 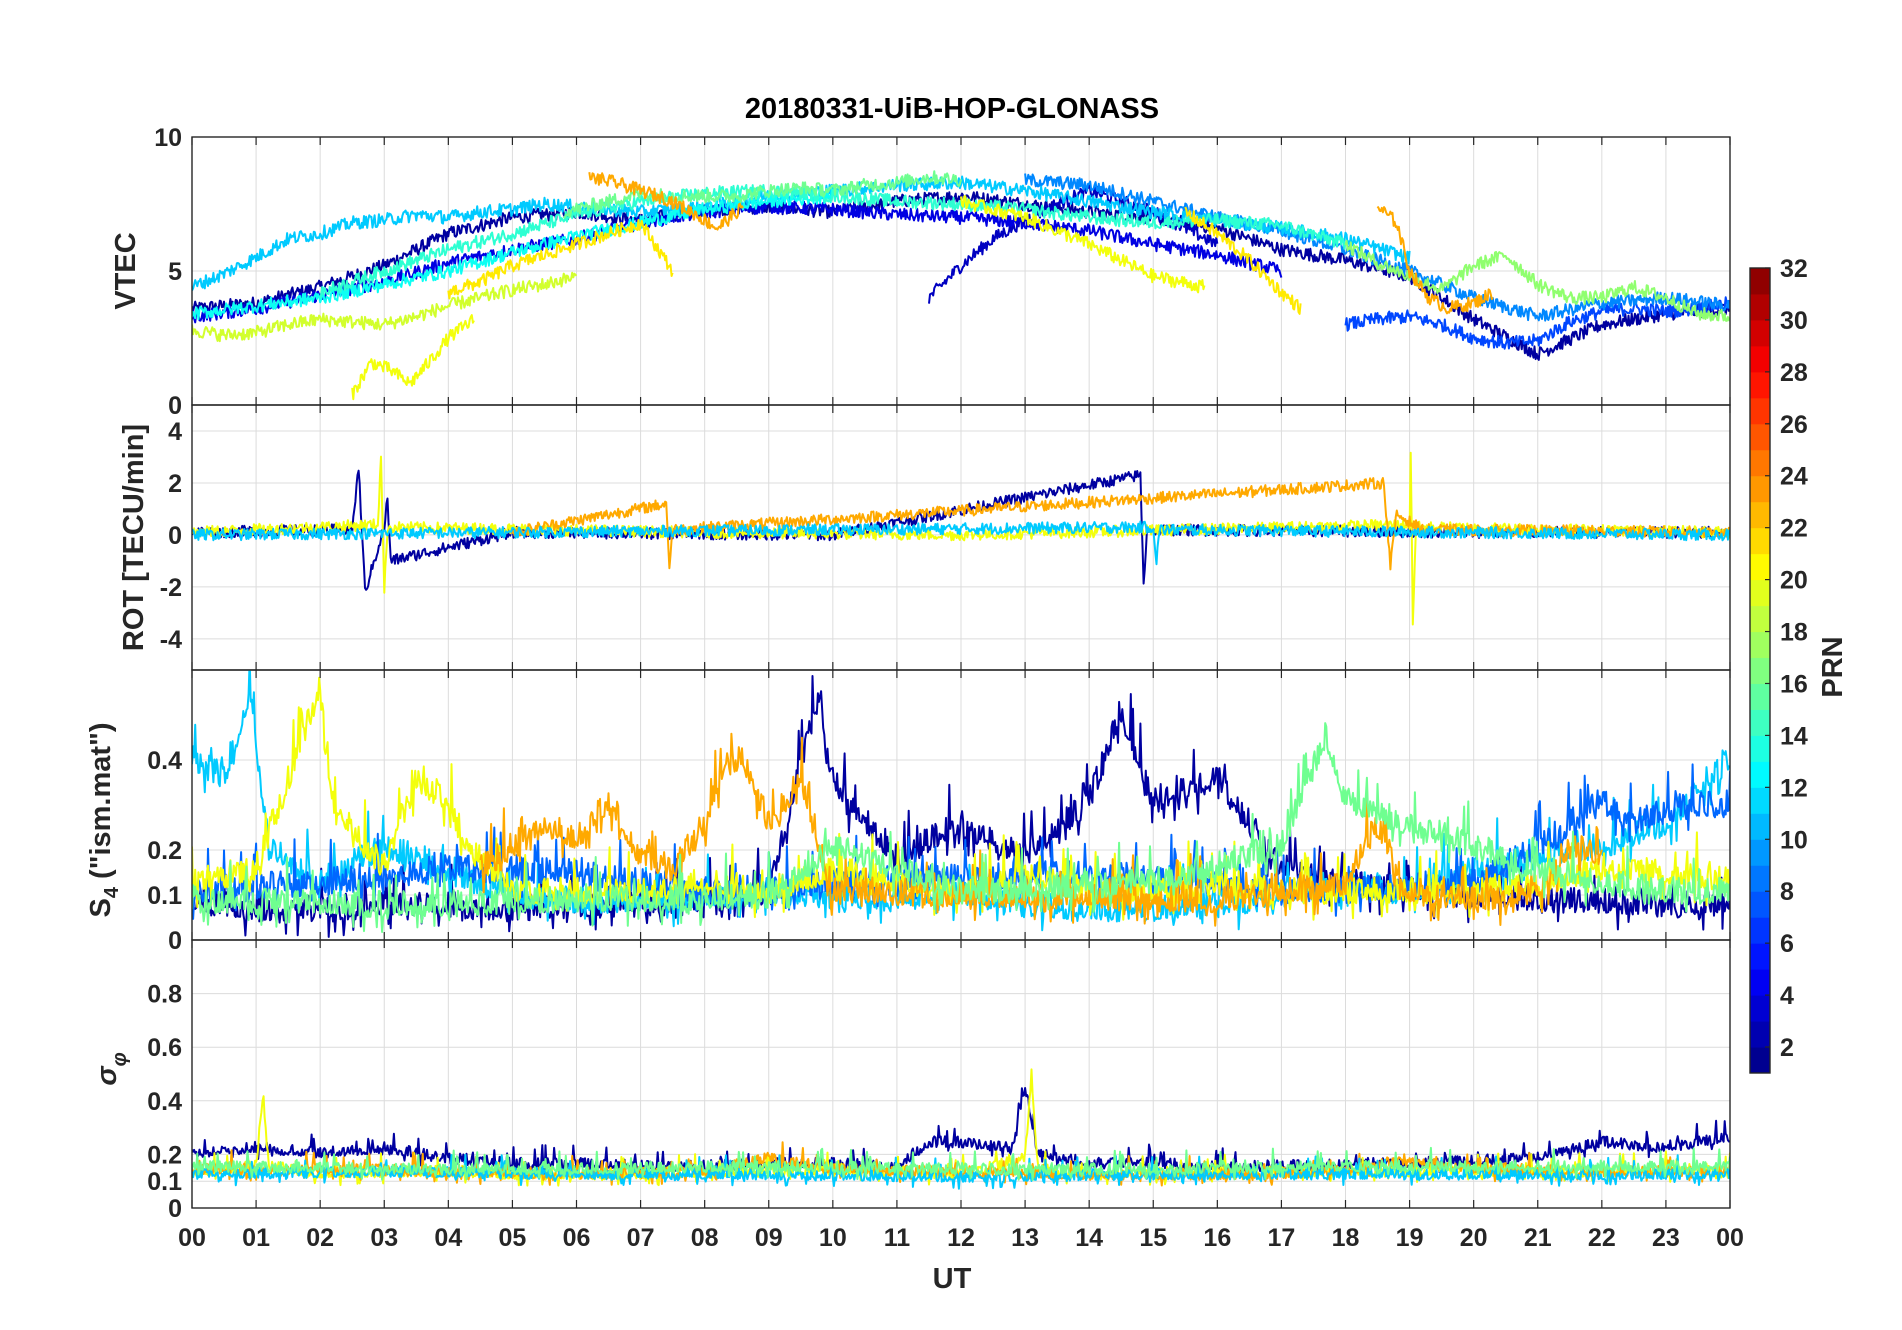 I want to click on x-tick-label: 10, so click(x=833, y=1238).